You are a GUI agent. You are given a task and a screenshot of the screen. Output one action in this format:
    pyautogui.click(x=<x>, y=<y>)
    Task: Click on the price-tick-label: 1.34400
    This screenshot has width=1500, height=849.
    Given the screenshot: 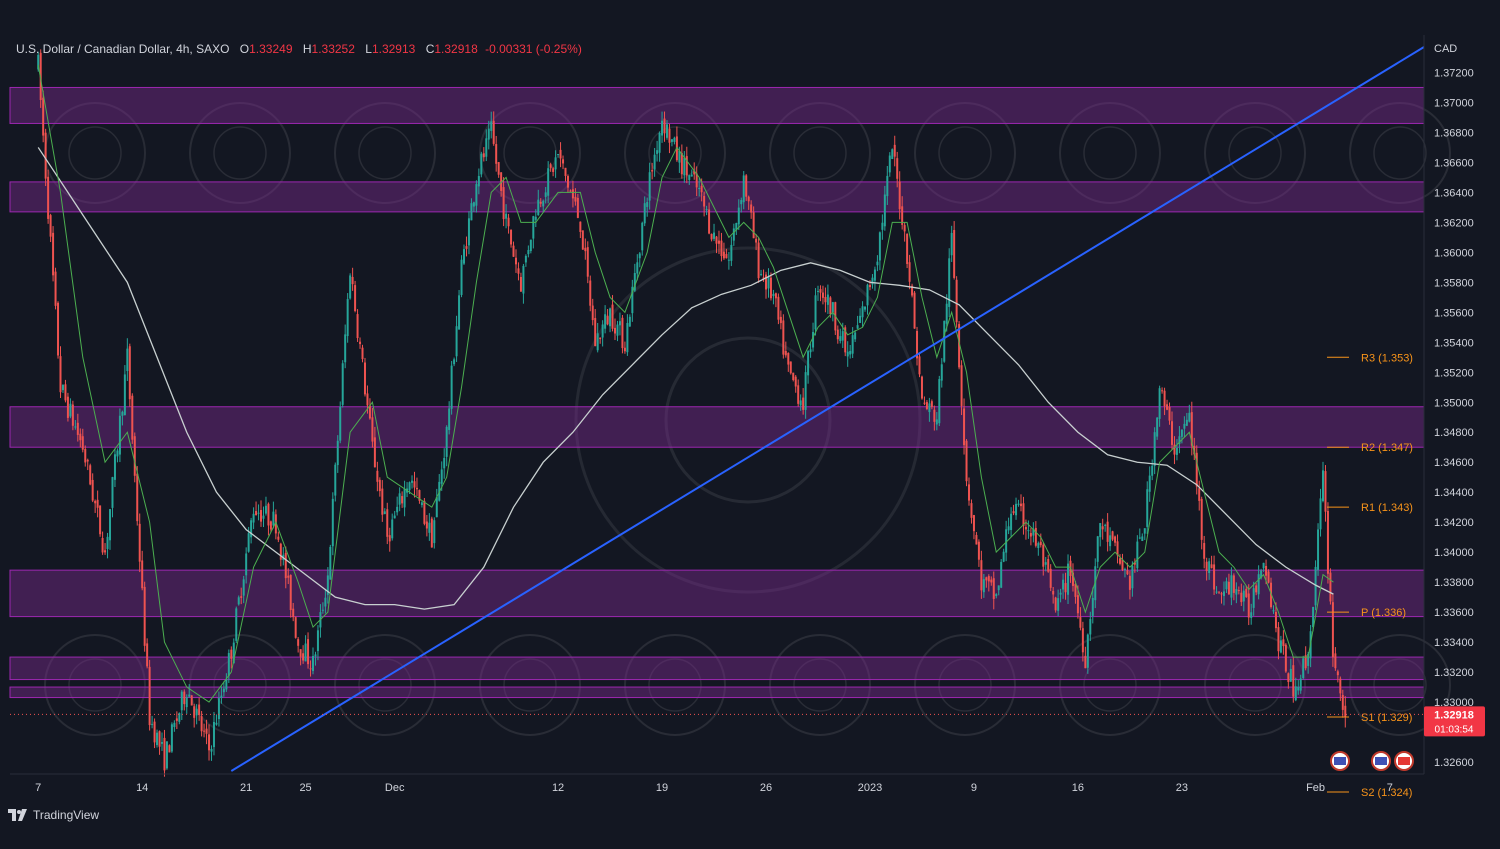 What is the action you would take?
    pyautogui.click(x=1454, y=493)
    